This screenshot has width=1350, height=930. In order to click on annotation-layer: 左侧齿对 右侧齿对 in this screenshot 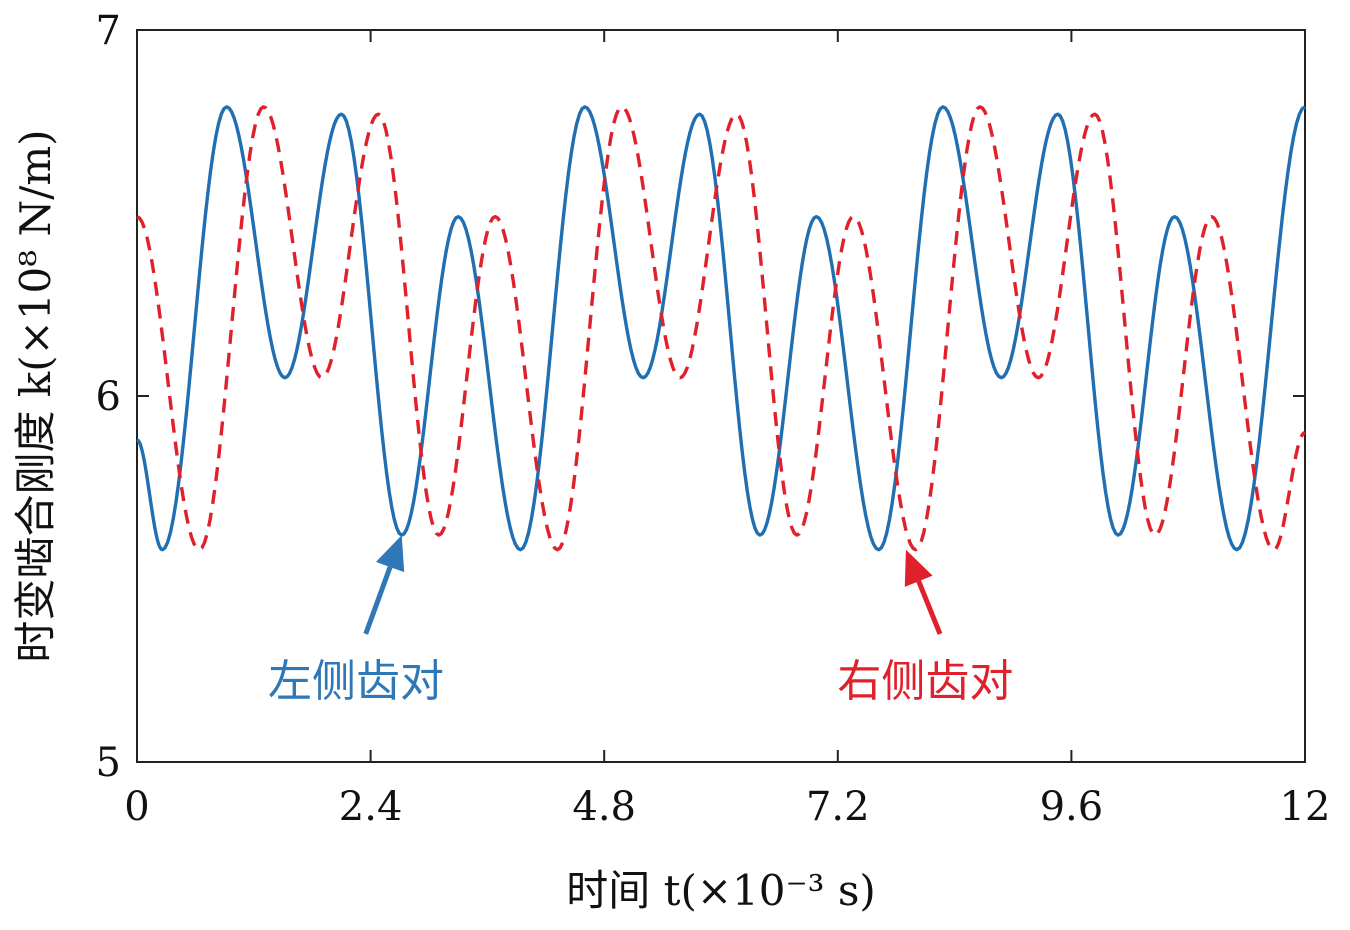, I will do `click(640, 621)`.